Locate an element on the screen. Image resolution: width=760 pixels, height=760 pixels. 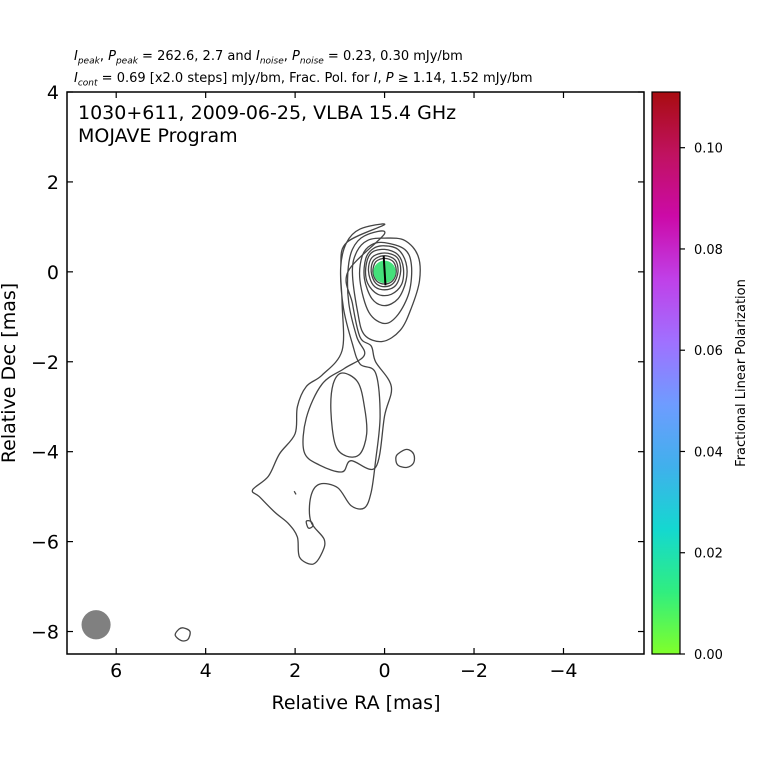
y-tick-label: −6 is located at coordinates (45, 543).